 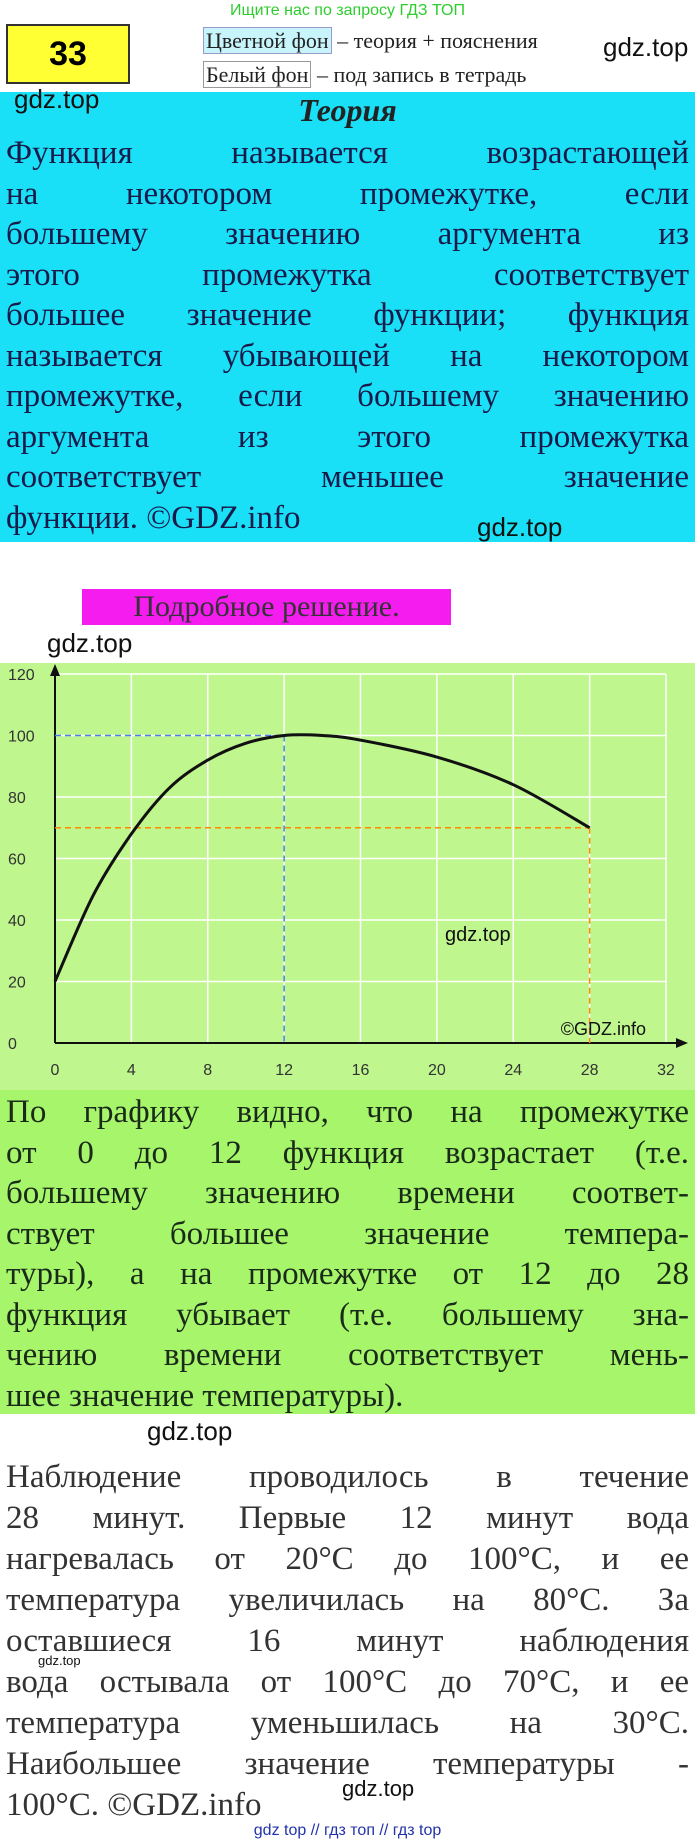 What do you see at coordinates (347, 436) in the screenshot?
I see `theory-line: аргумента из этого промежутка` at bounding box center [347, 436].